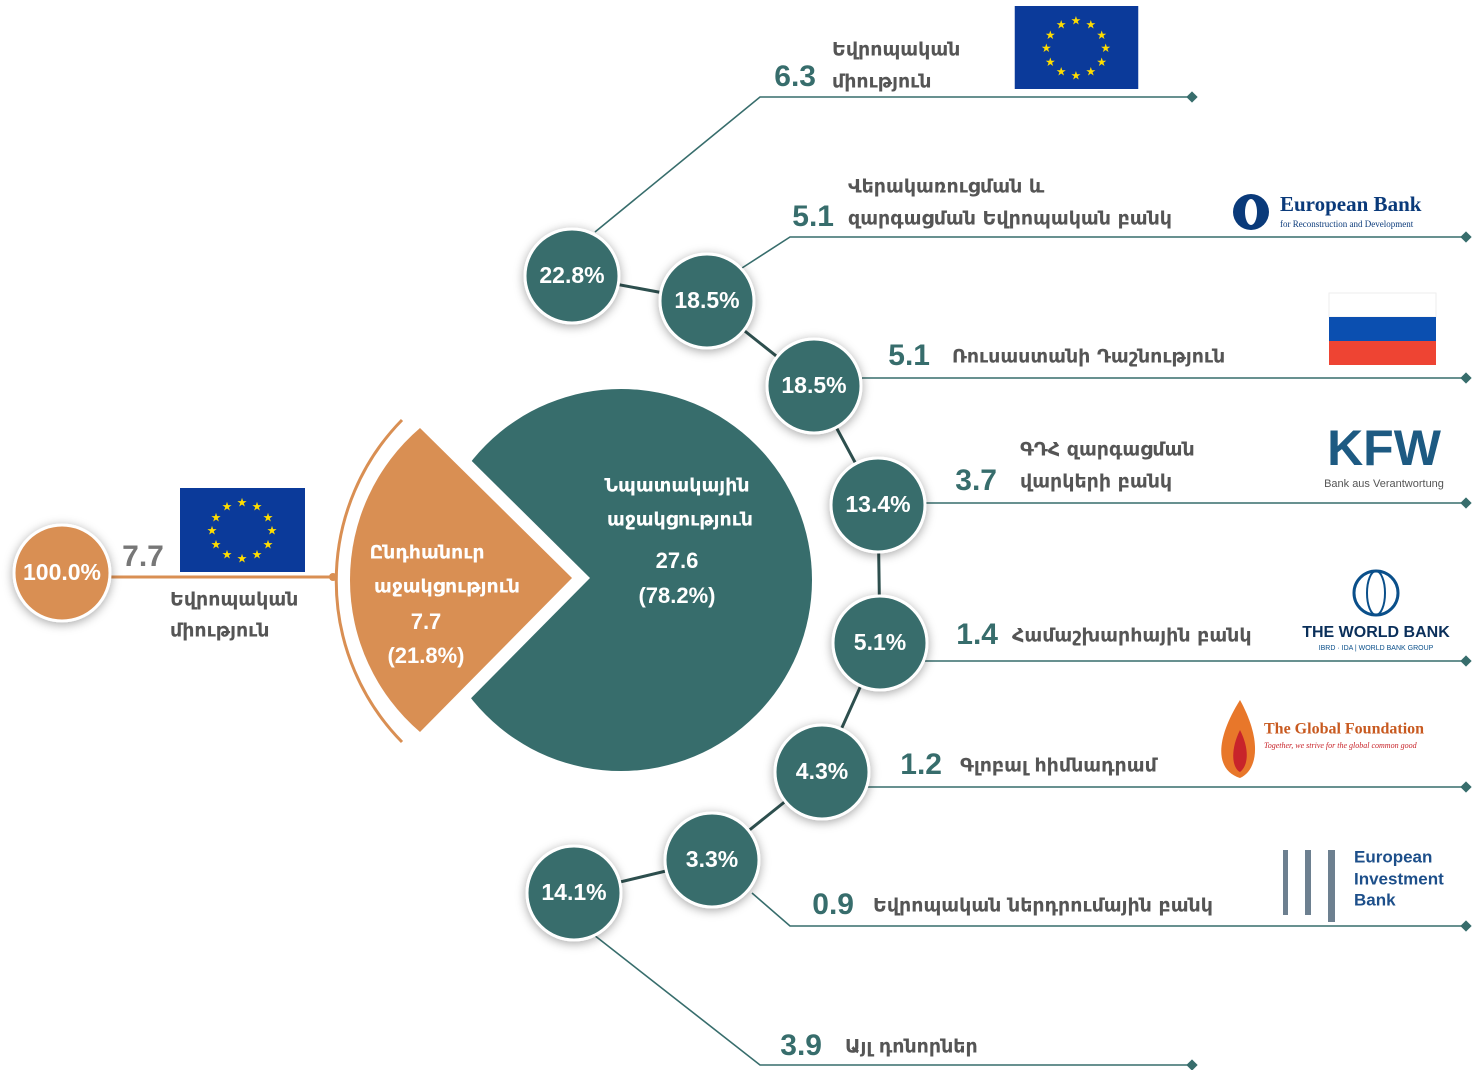 This screenshot has height=1070, width=1480. Describe the element at coordinates (1382, 353) in the screenshot. I see `flag-red` at that location.